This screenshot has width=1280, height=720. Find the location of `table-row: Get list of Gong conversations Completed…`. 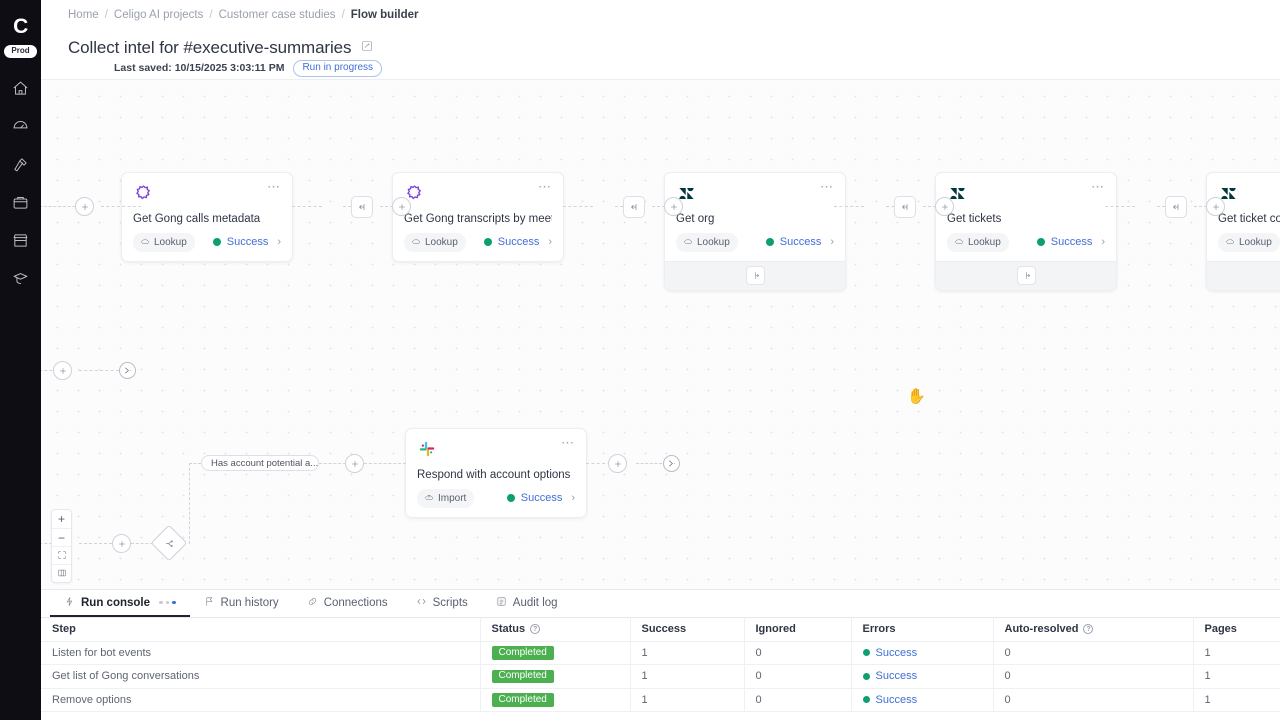

table-row: Get list of Gong conversations Completed… is located at coordinates (660, 676).